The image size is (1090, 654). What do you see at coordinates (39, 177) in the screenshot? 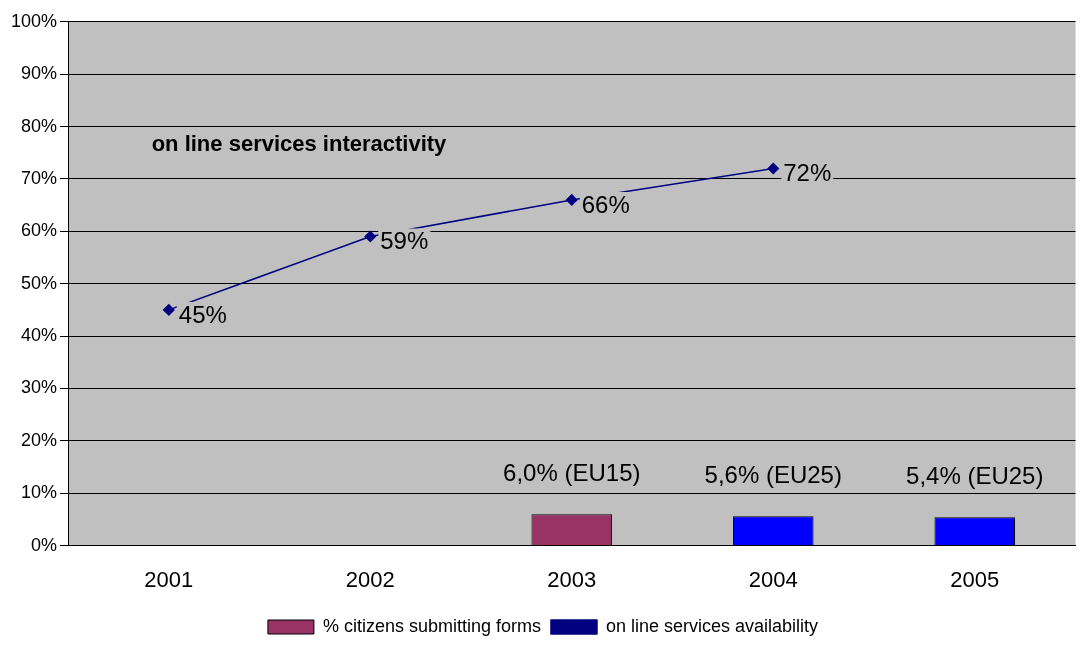
I see `y-tick-label: 70%` at bounding box center [39, 177].